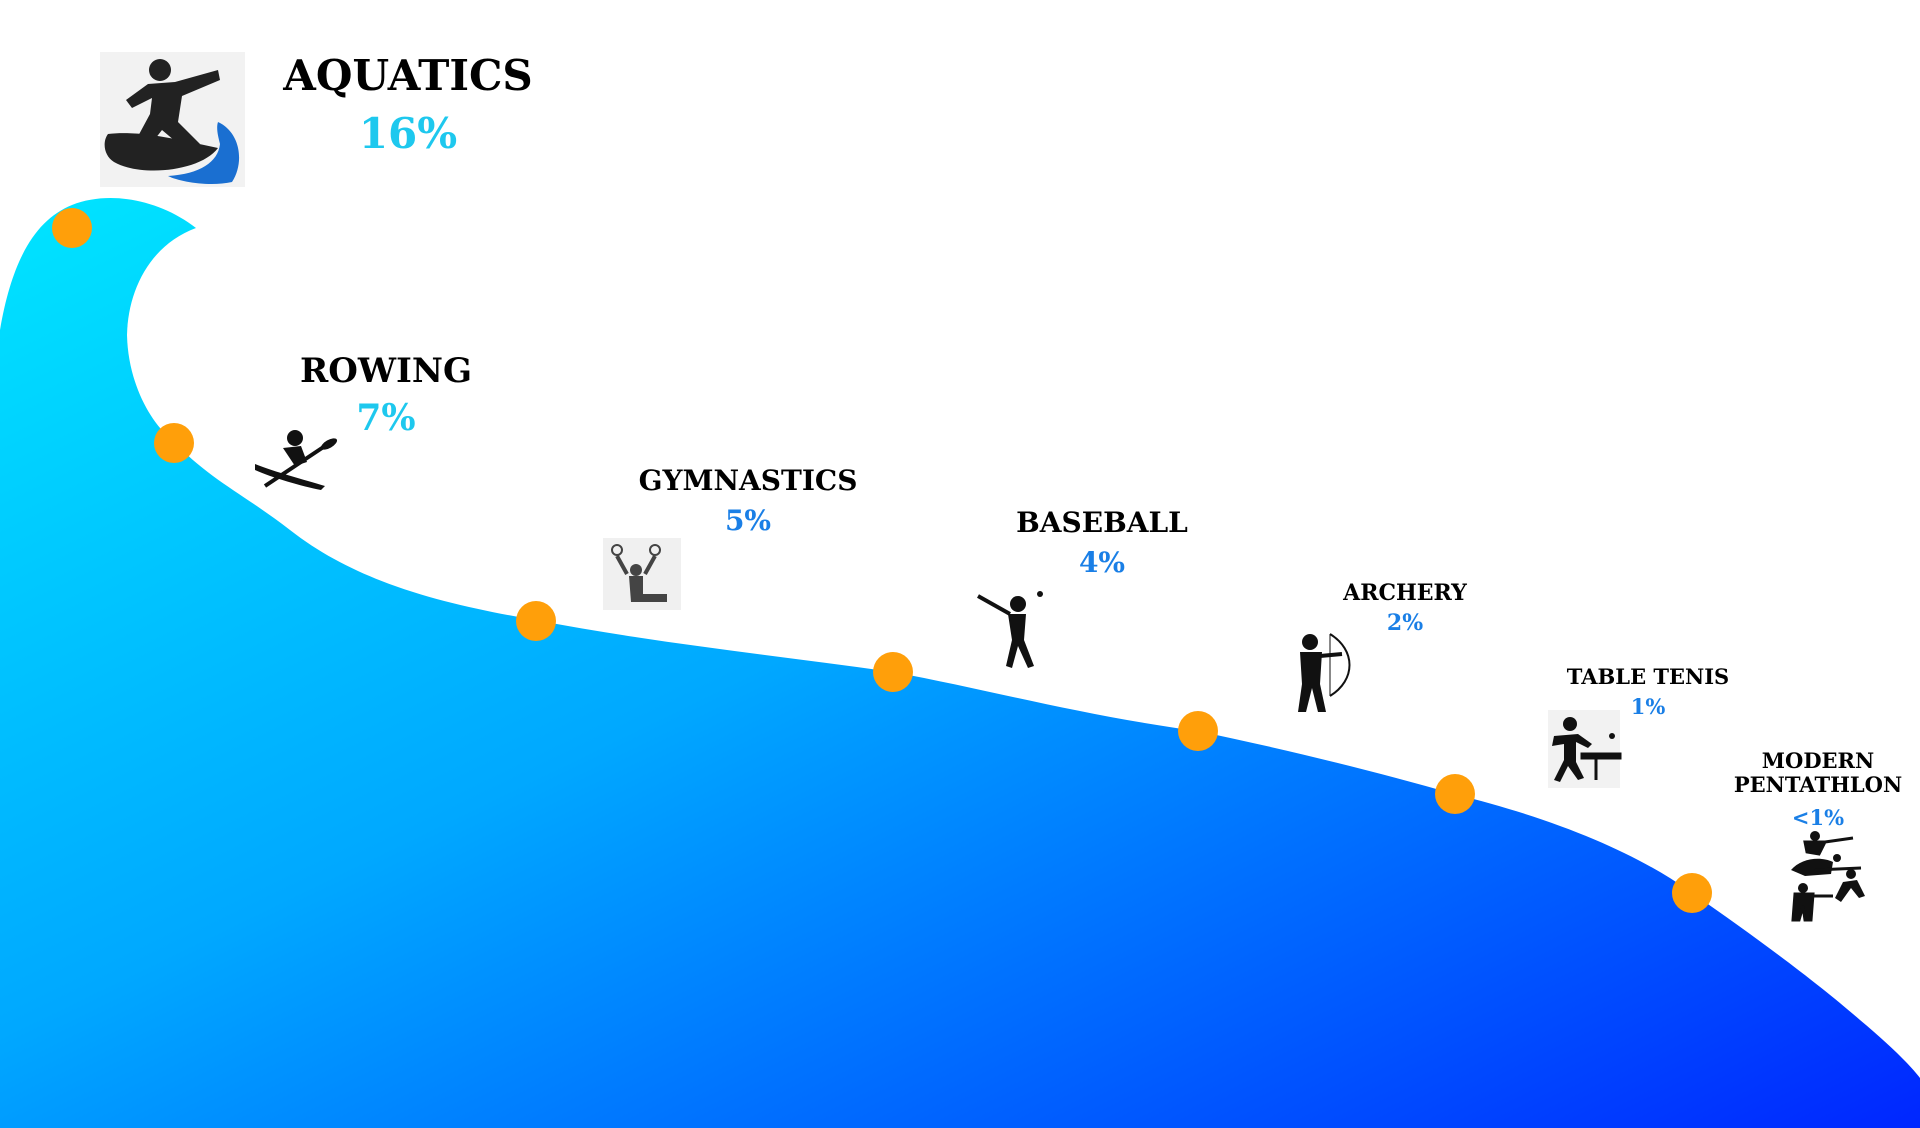 This screenshot has width=1920, height=1128. I want to click on label-gymnastics: GYMNASTICS, so click(748, 480).